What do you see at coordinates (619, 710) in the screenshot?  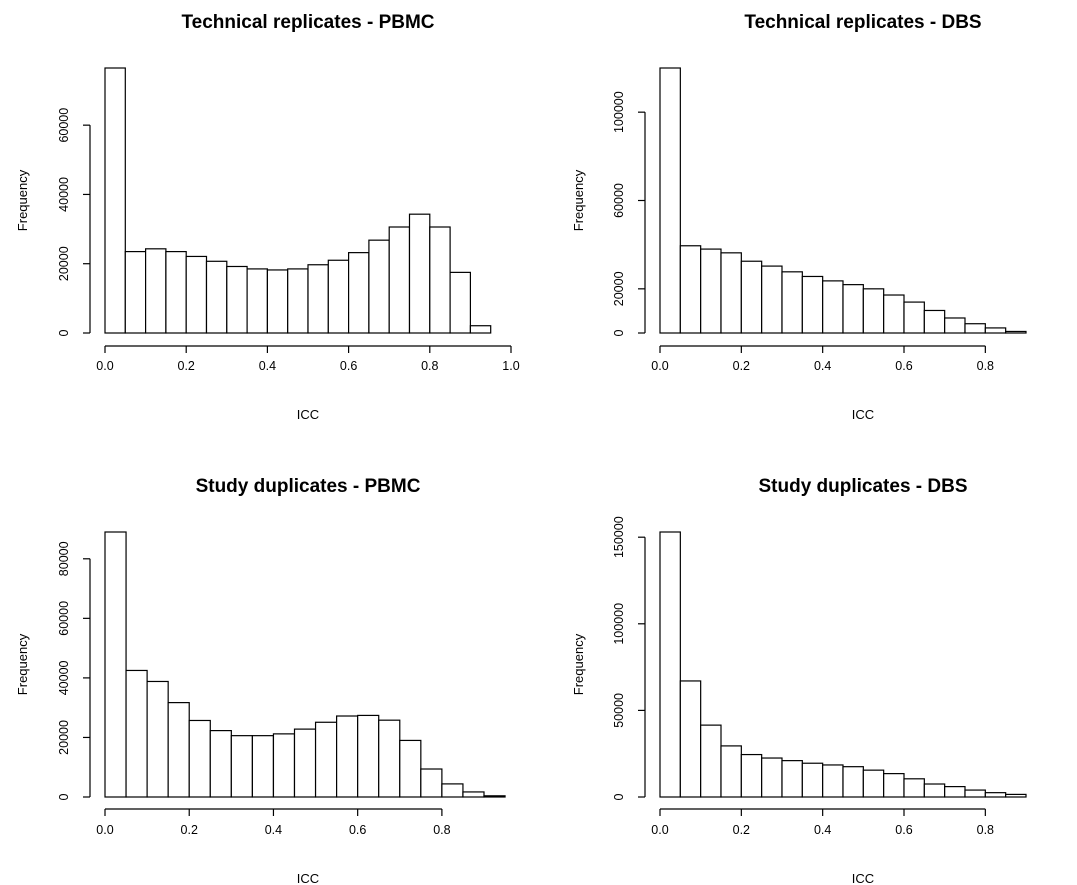 I see `y-tick-label: 50000` at bounding box center [619, 710].